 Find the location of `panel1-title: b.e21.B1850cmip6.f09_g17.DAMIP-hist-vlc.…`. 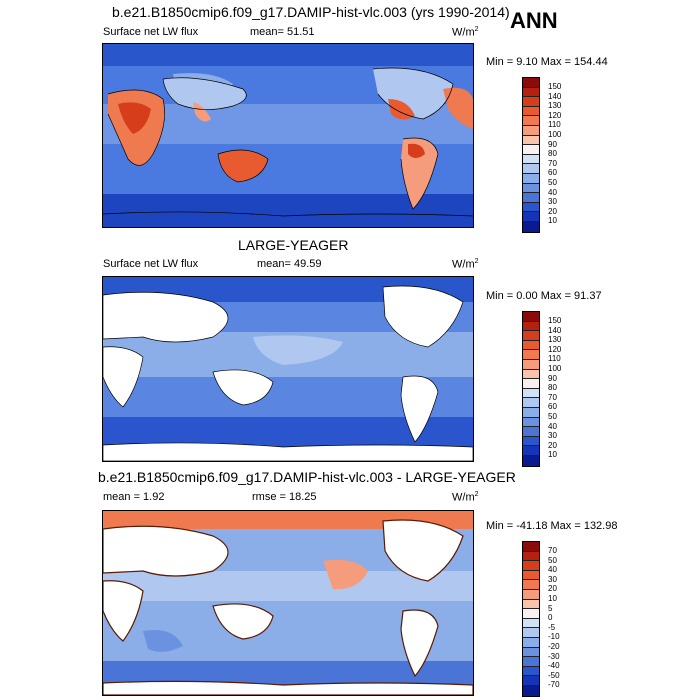

panel1-title: b.e21.B1850cmip6.f09_g17.DAMIP-hist-vlc.… is located at coordinates (311, 12).